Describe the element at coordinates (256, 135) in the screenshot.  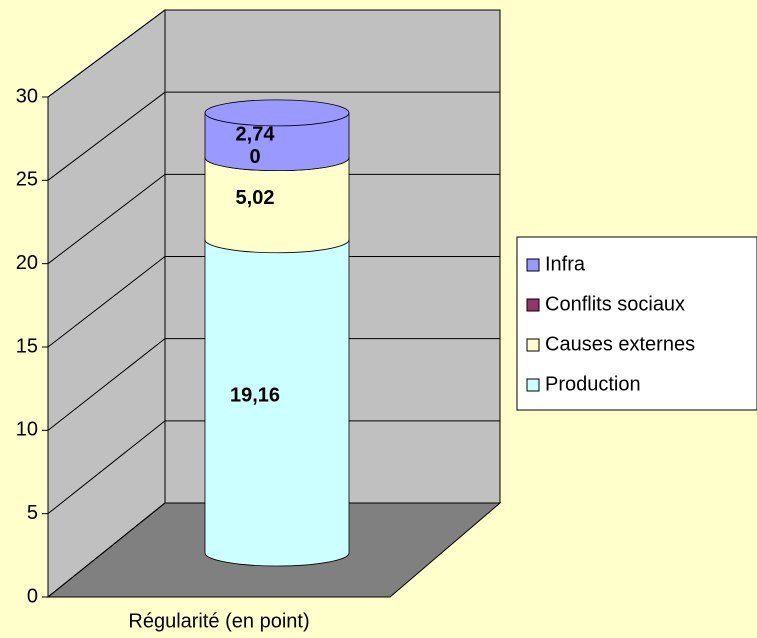
I see `data-label: 2,74` at that location.